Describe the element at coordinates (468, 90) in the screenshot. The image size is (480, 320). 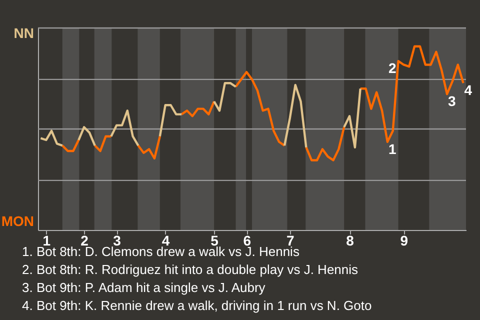
I see `annotation: 4` at that location.